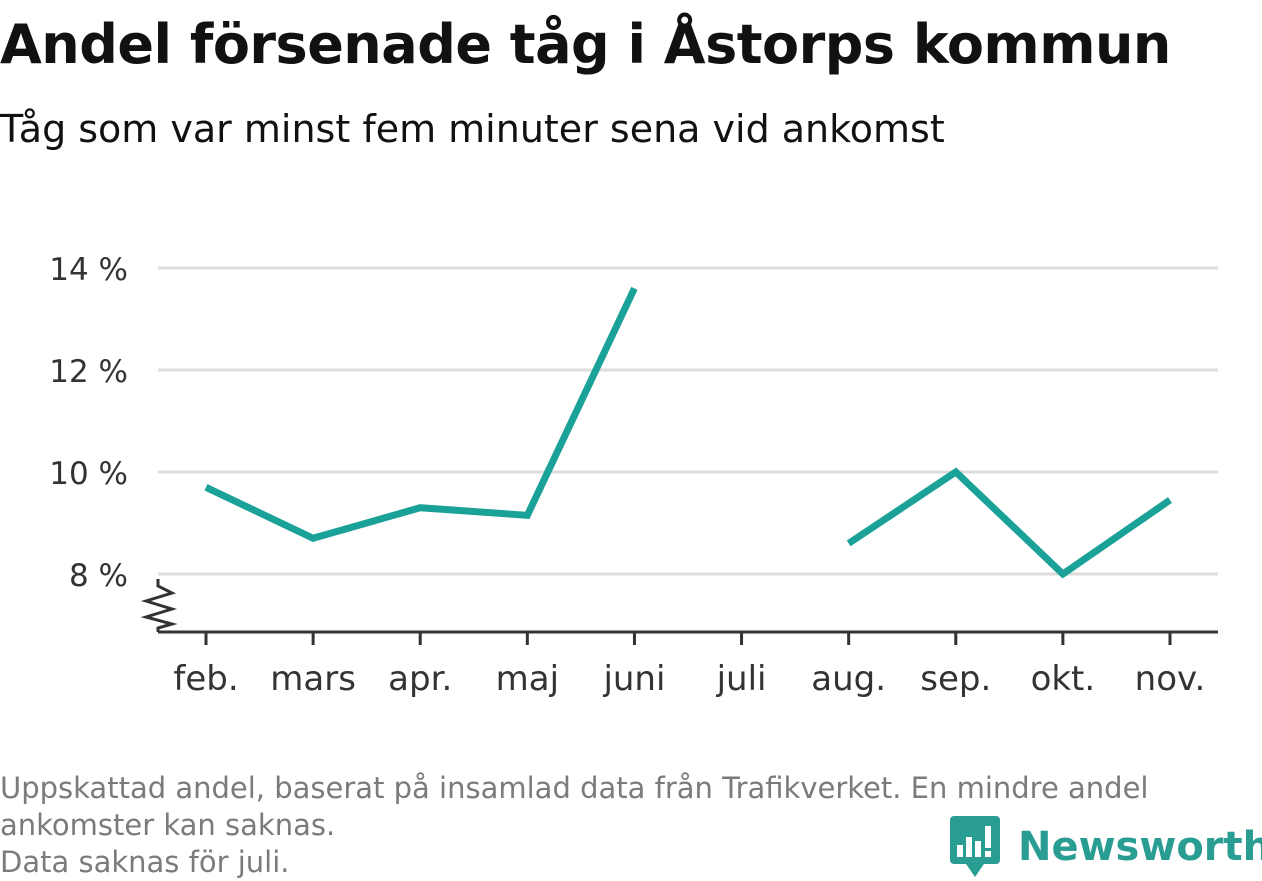 The width and height of the screenshot is (1262, 881). What do you see at coordinates (313, 679) in the screenshot?
I see `x-tick-label: mars` at bounding box center [313, 679].